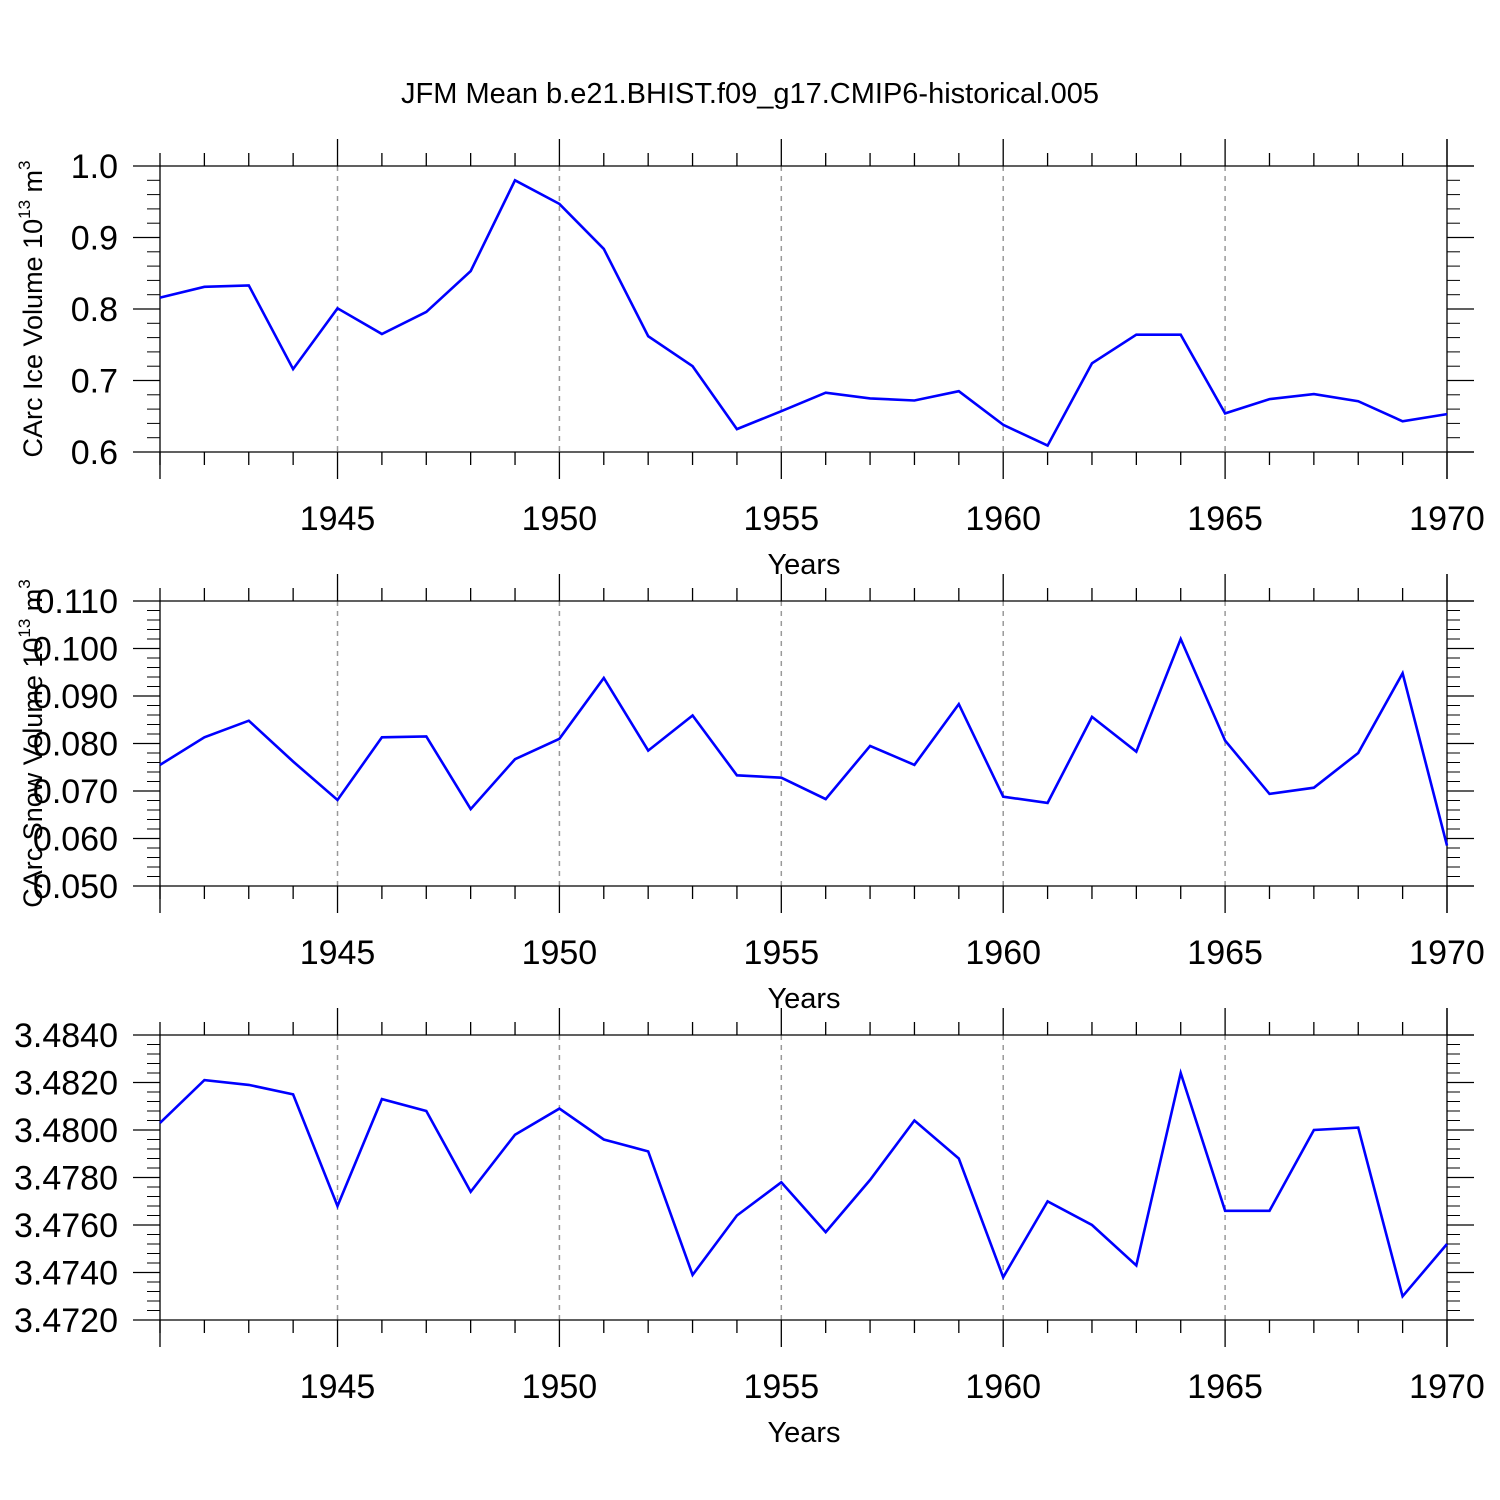 This screenshot has width=1500, height=1500. What do you see at coordinates (94, 239) in the screenshot?
I see `y-tick-label: 0.9` at bounding box center [94, 239].